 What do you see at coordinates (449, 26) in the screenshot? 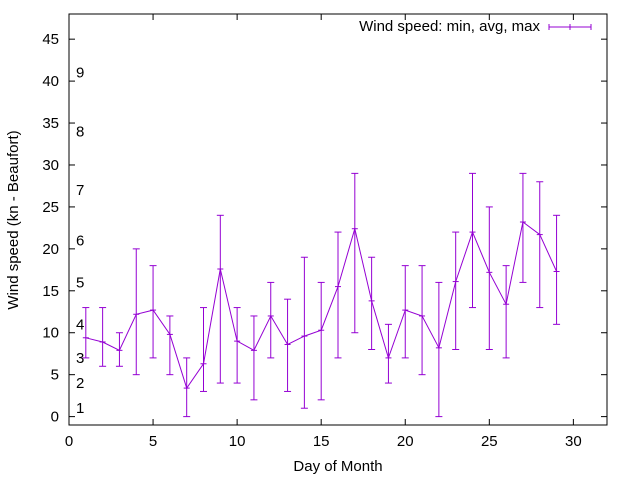
I see `legend-label: Wind speed: min, avg, max` at bounding box center [449, 26].